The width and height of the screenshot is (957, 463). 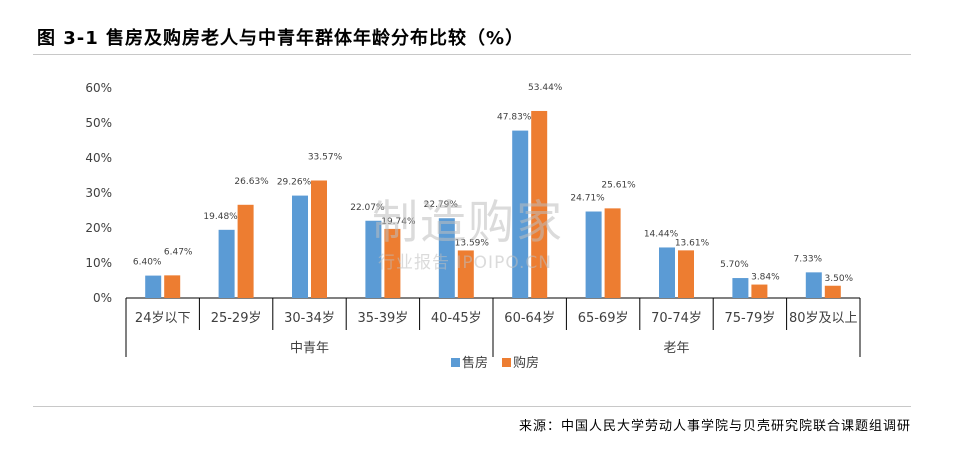 What do you see at coordinates (472, 406) in the screenshot?
I see `source-rule` at bounding box center [472, 406].